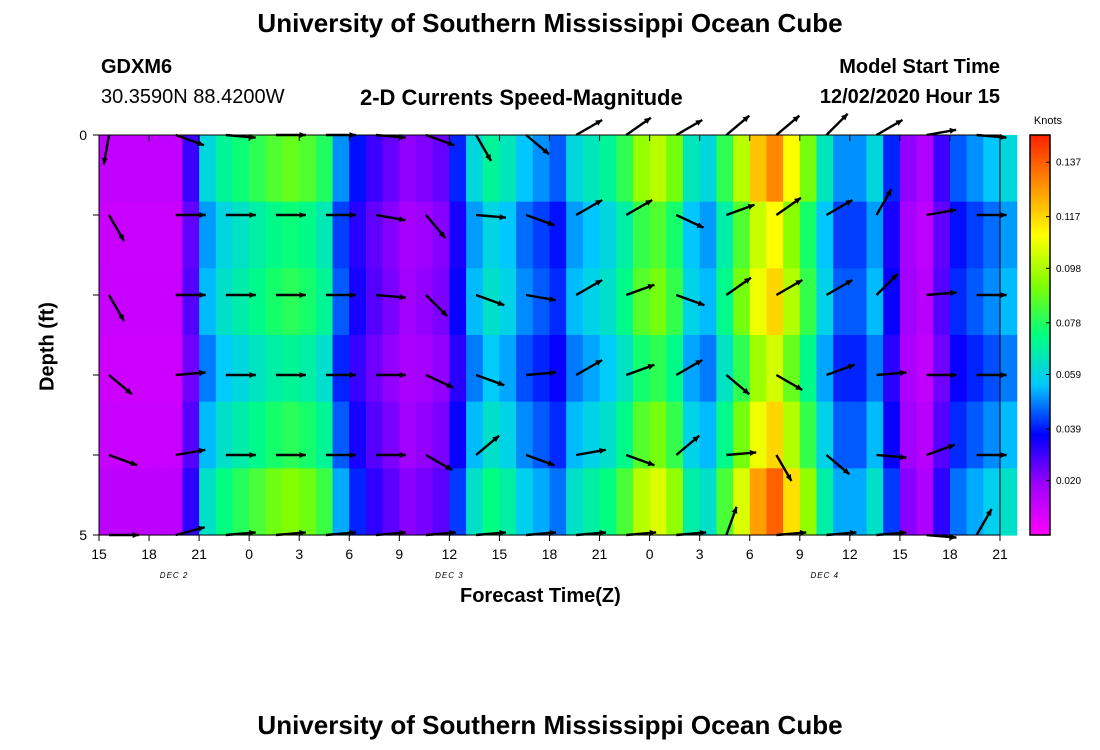  Describe the element at coordinates (83, 535) in the screenshot. I see `y-tick-label: 5` at that location.